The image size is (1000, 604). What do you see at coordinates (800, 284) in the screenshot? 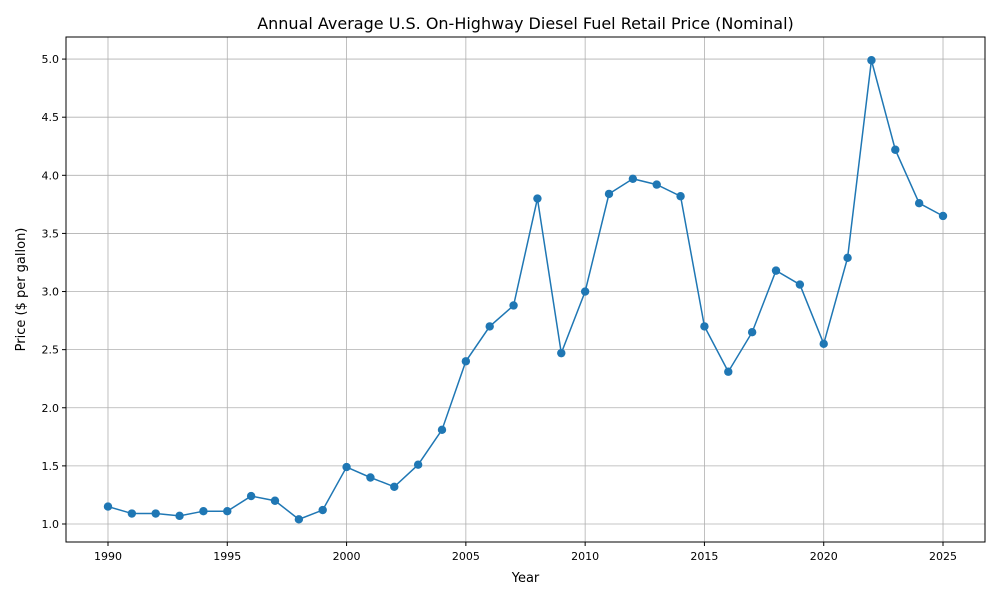
I see `data-point-2019` at bounding box center [800, 284].